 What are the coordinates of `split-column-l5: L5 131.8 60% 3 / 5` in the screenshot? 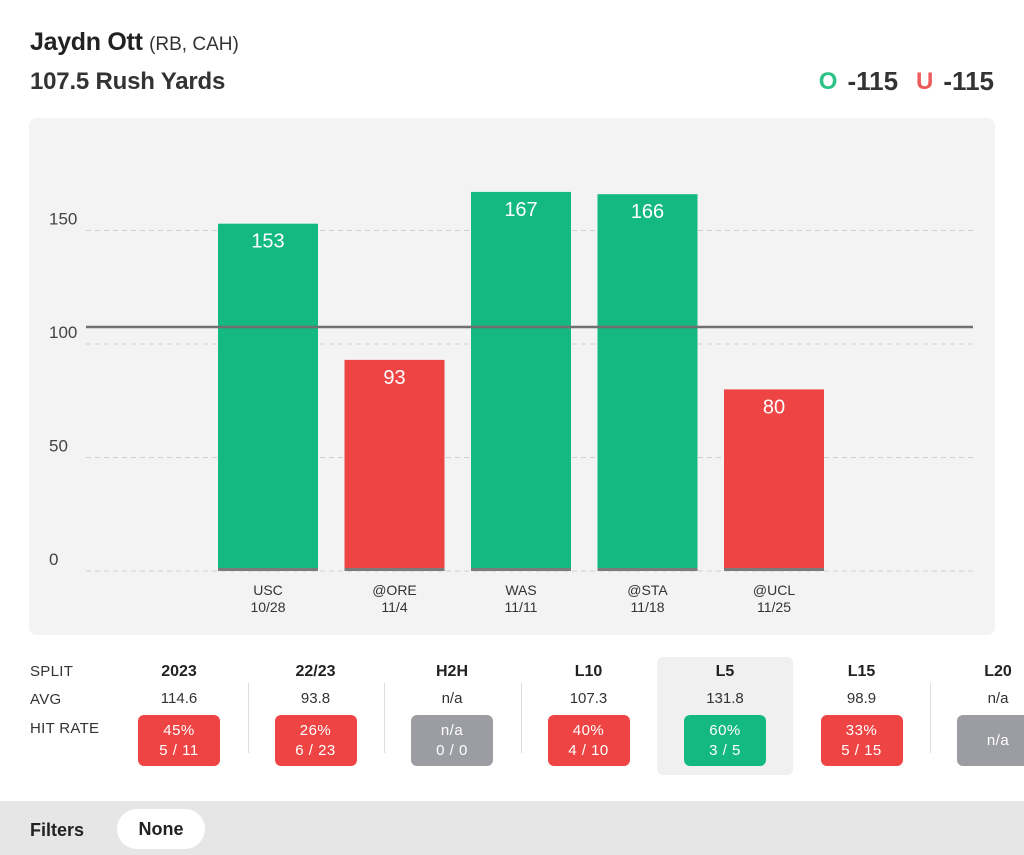 It's located at (725, 716).